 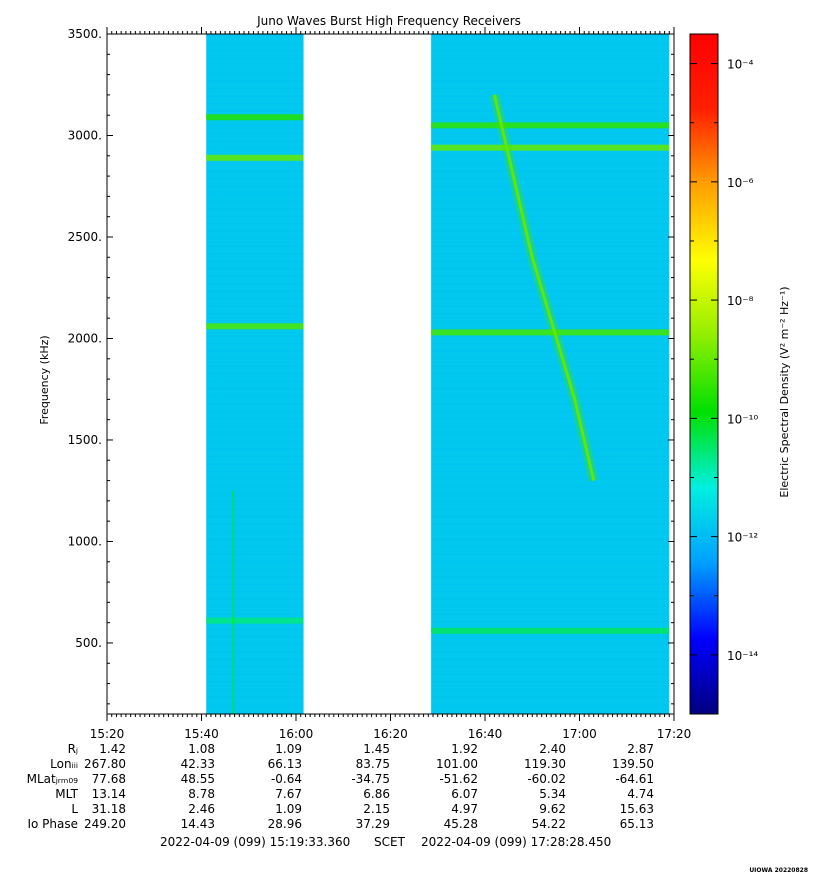 What do you see at coordinates (285, 824) in the screenshot?
I see `ephemeris-value: 28.96` at bounding box center [285, 824].